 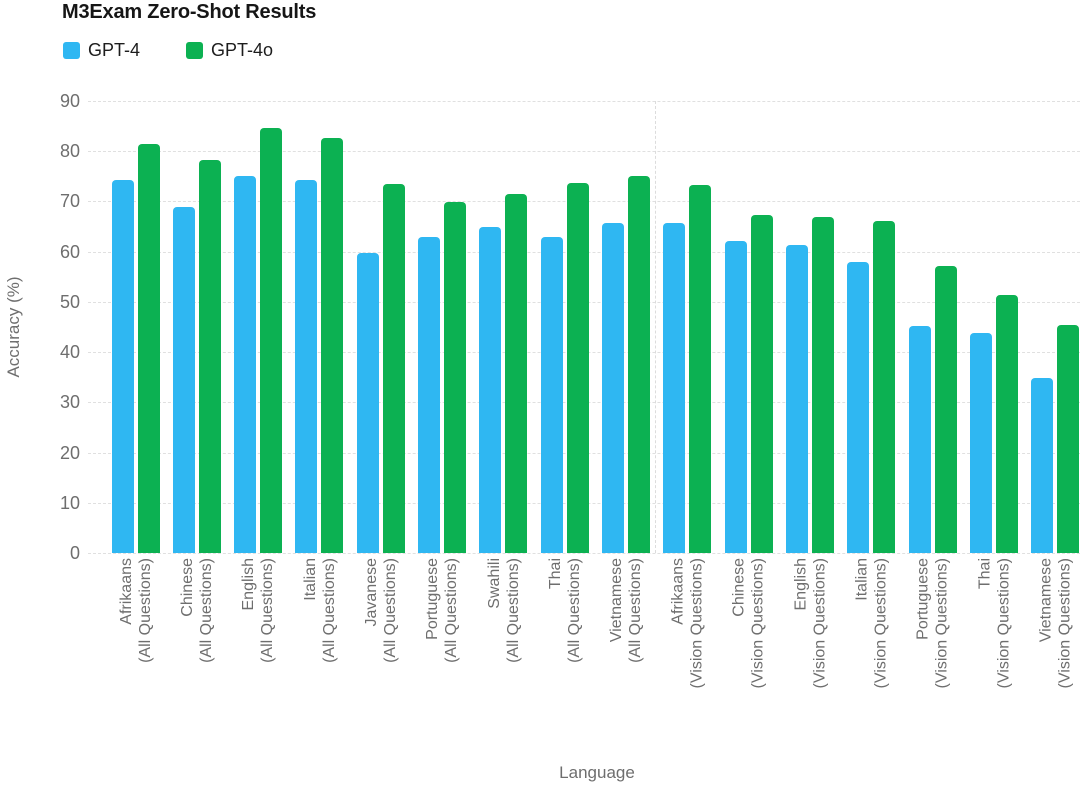 What do you see at coordinates (1007, 423) in the screenshot?
I see `bar-gpt4o-thai-vision-questions` at bounding box center [1007, 423].